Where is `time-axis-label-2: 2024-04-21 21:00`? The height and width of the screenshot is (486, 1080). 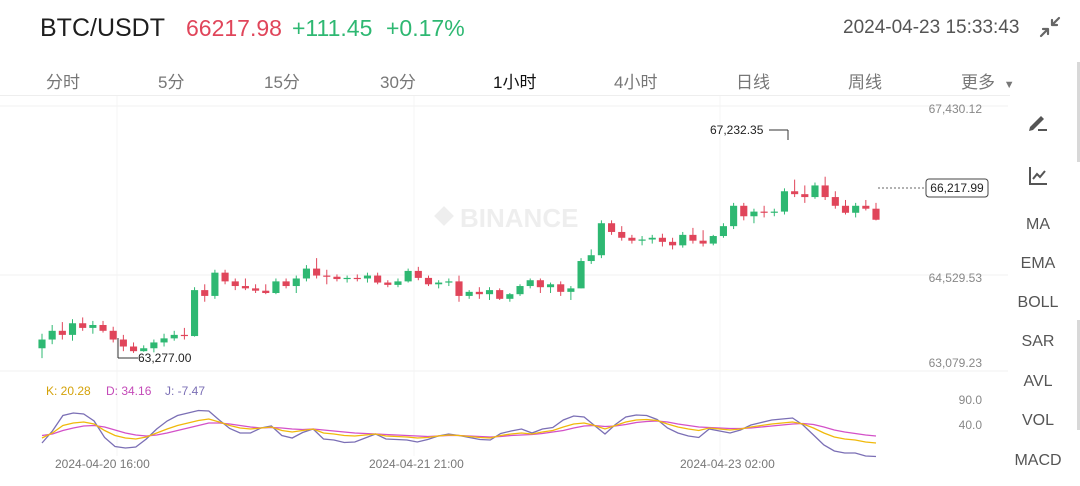
time-axis-label-2: 2024-04-21 21:00 is located at coordinates (416, 464).